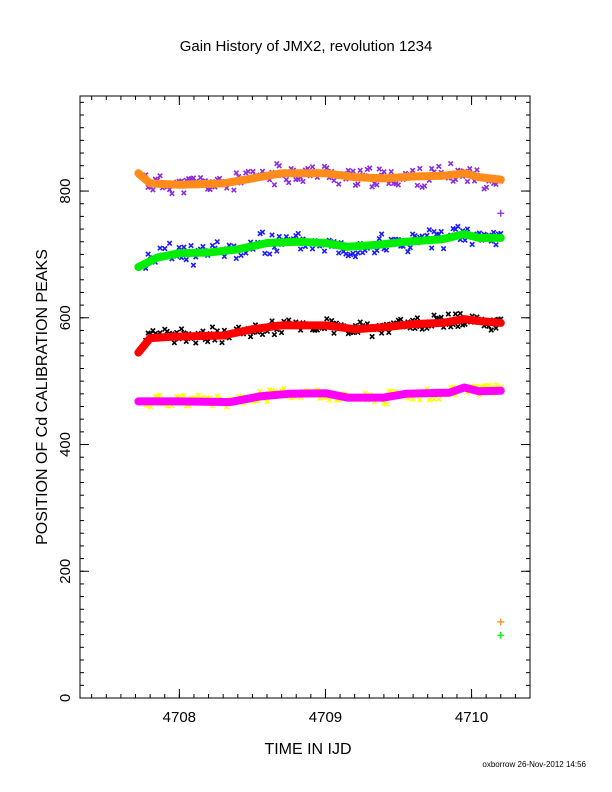 Image resolution: width=612 pixels, height=792 pixels. Describe the element at coordinates (65, 571) in the screenshot. I see `y-tick-label: 200` at that location.